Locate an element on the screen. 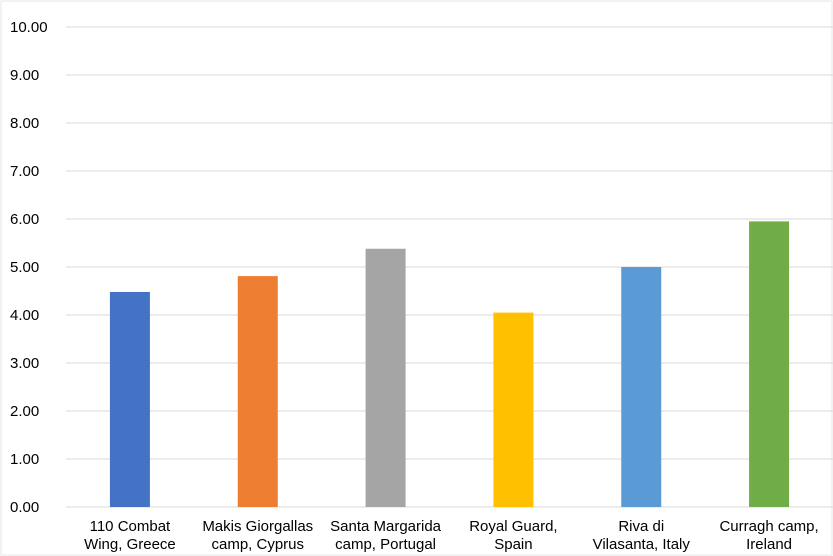  x-category-label: Makis Giorgallas camp, Cyprus is located at coordinates (257, 535).